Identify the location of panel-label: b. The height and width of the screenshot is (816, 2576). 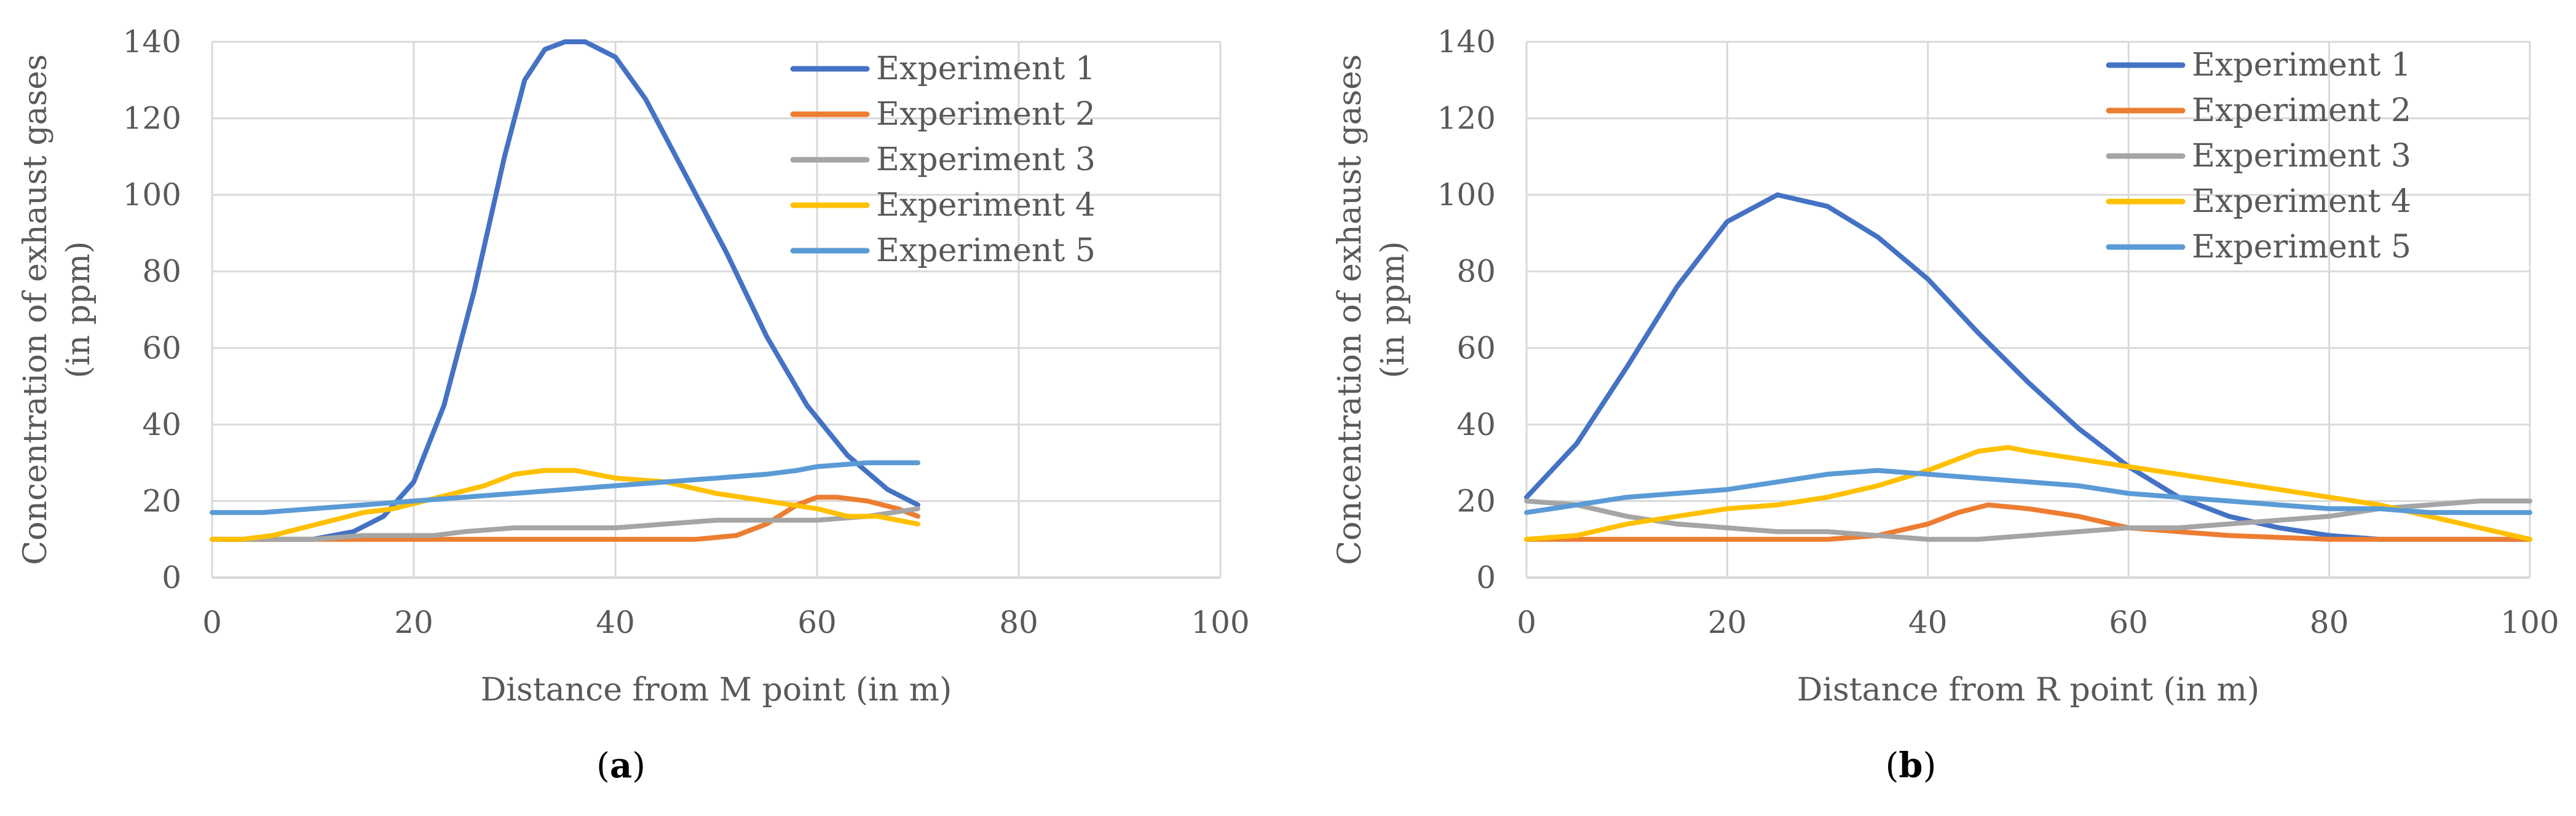
(1910, 765).